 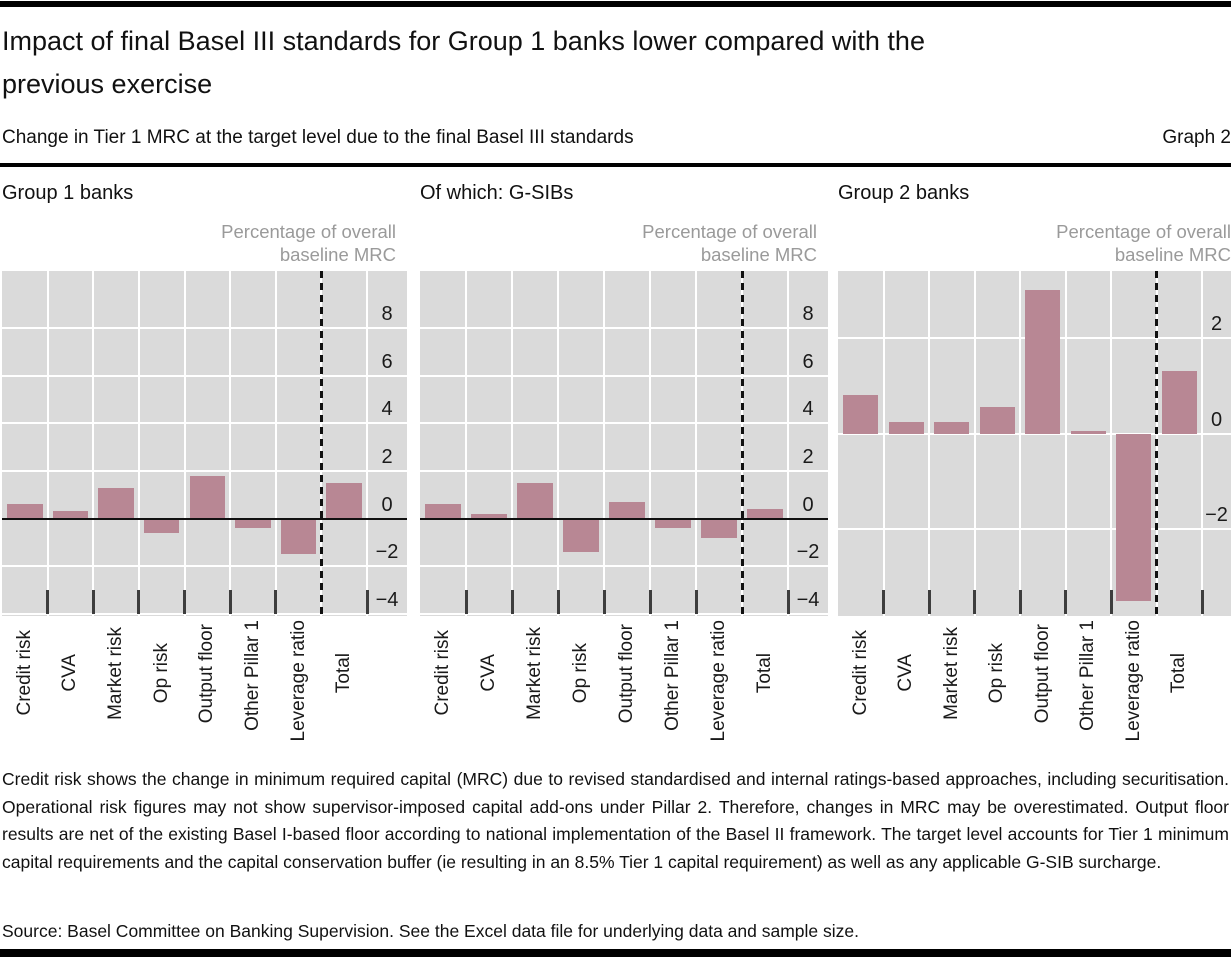 What do you see at coordinates (624, 443) in the screenshot?
I see `plot-area-of-which-g-sibs: 8 6 4 2 0 −2 −4` at bounding box center [624, 443].